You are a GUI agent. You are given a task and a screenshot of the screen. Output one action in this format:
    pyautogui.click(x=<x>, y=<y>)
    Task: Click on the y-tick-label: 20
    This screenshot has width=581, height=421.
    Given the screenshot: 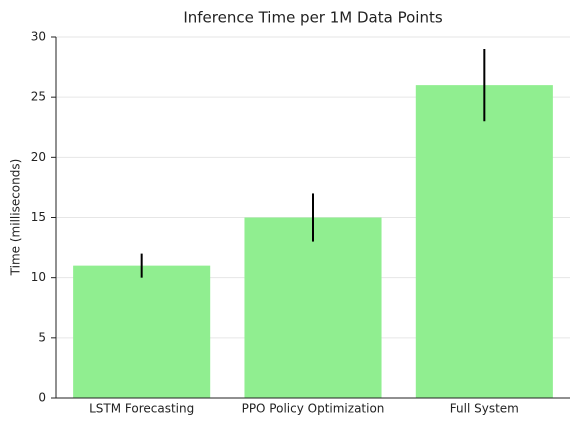 What is the action you would take?
    pyautogui.click(x=38, y=157)
    